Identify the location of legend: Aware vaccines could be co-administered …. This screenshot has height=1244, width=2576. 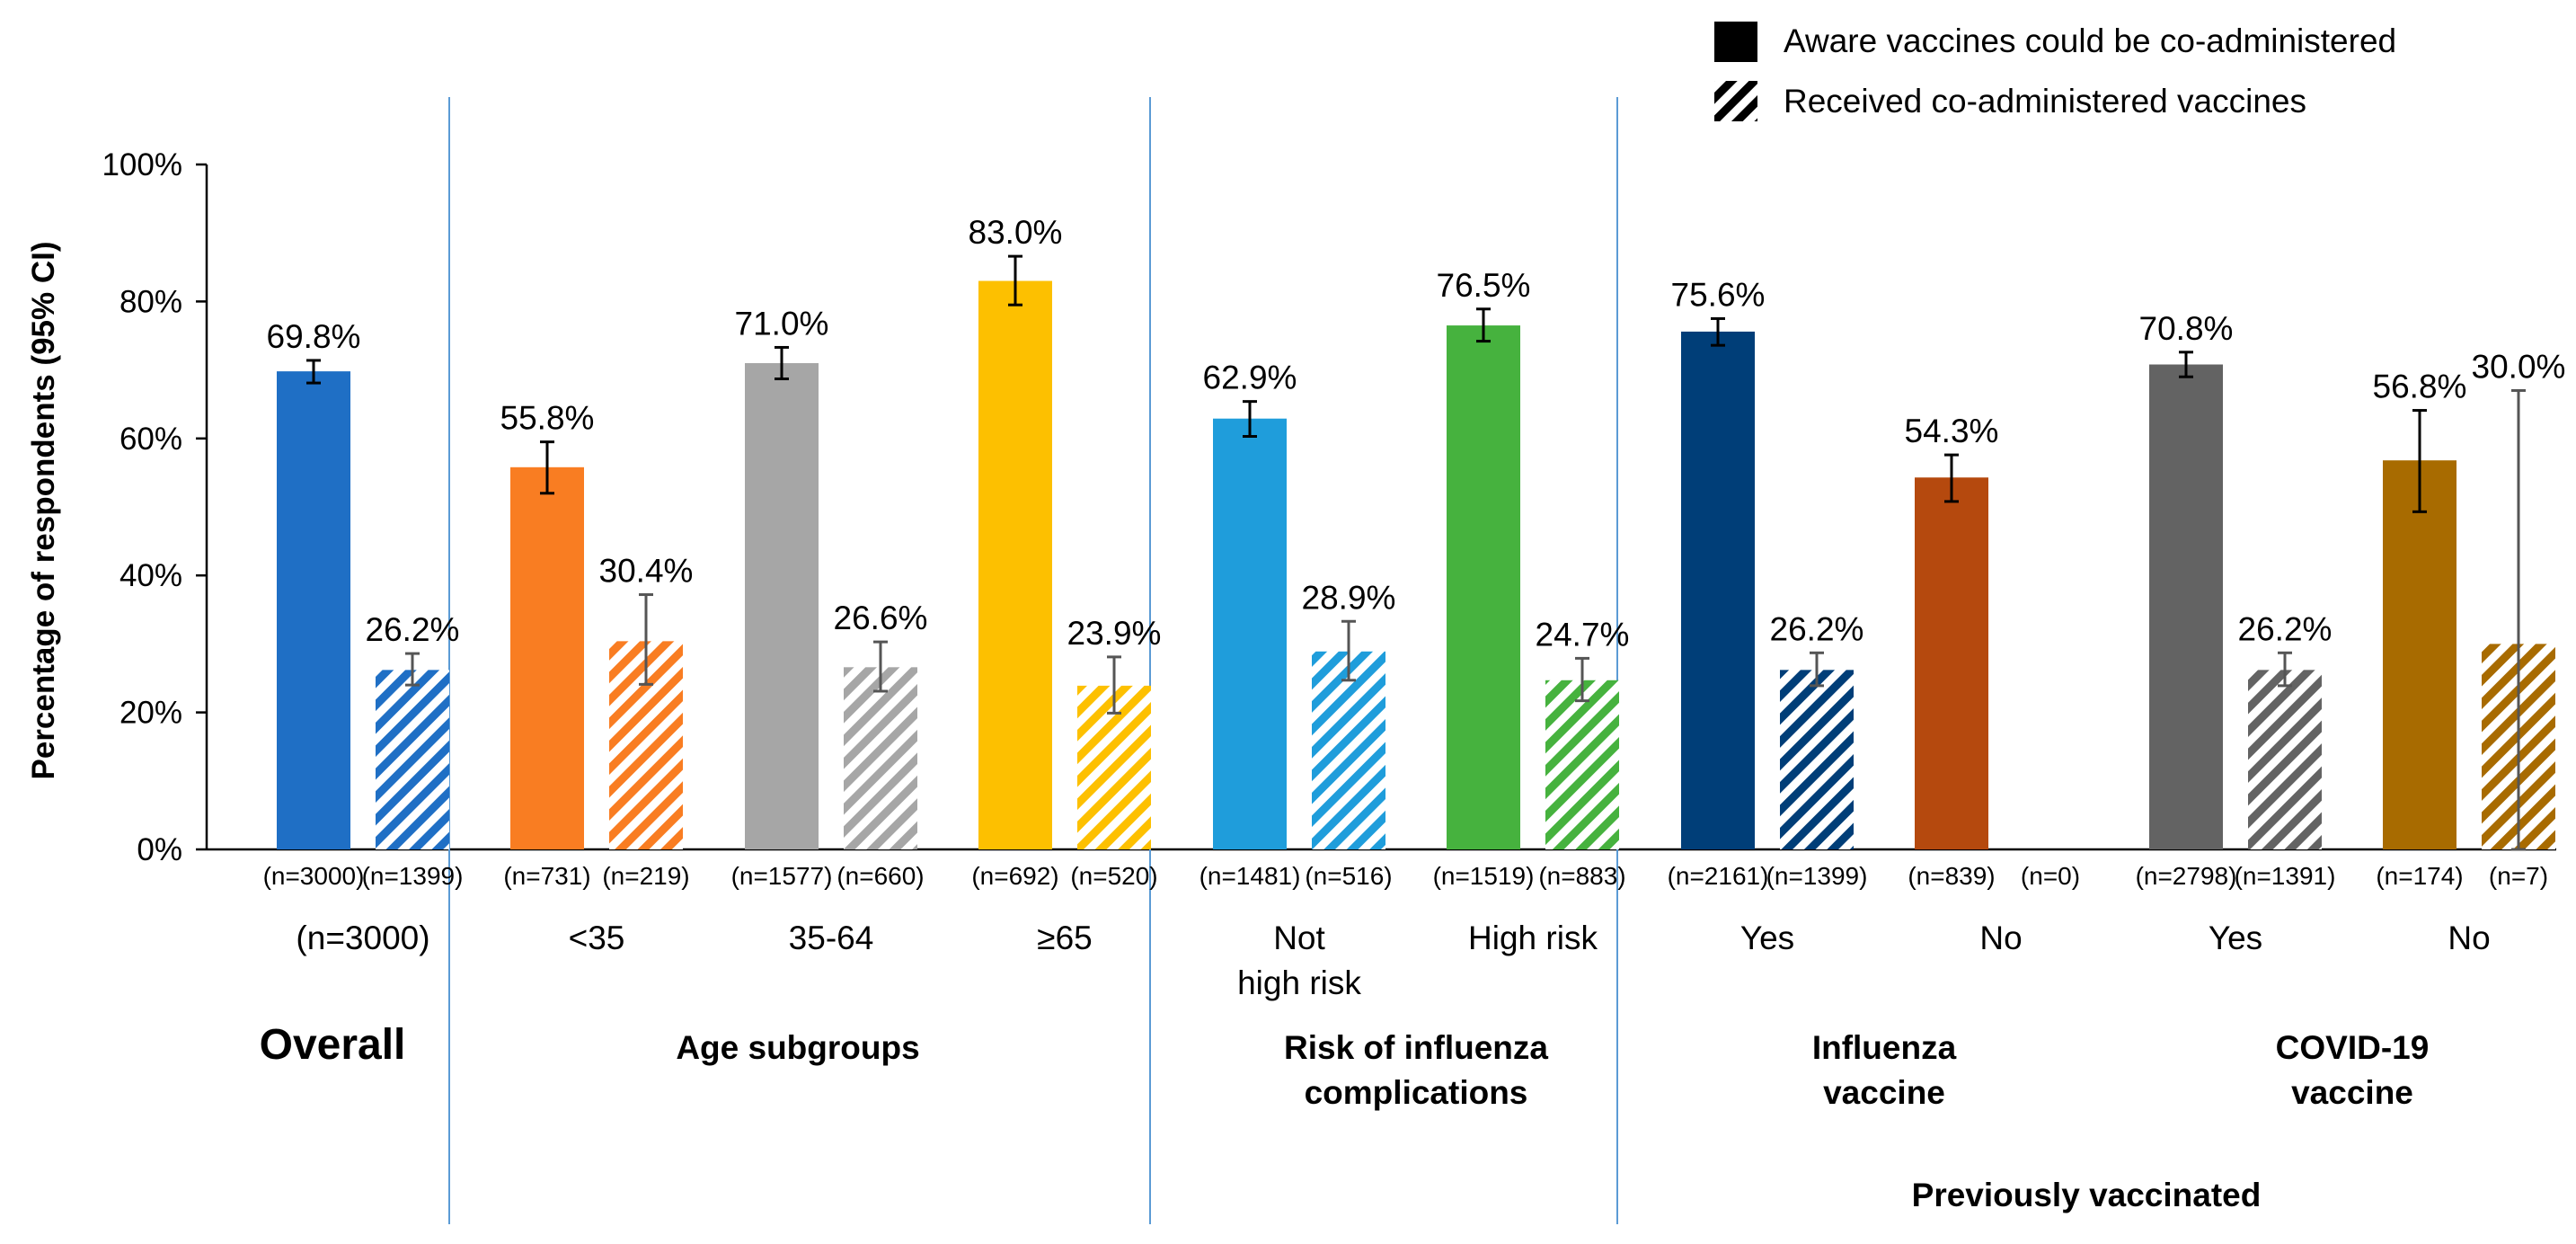
(2055, 71).